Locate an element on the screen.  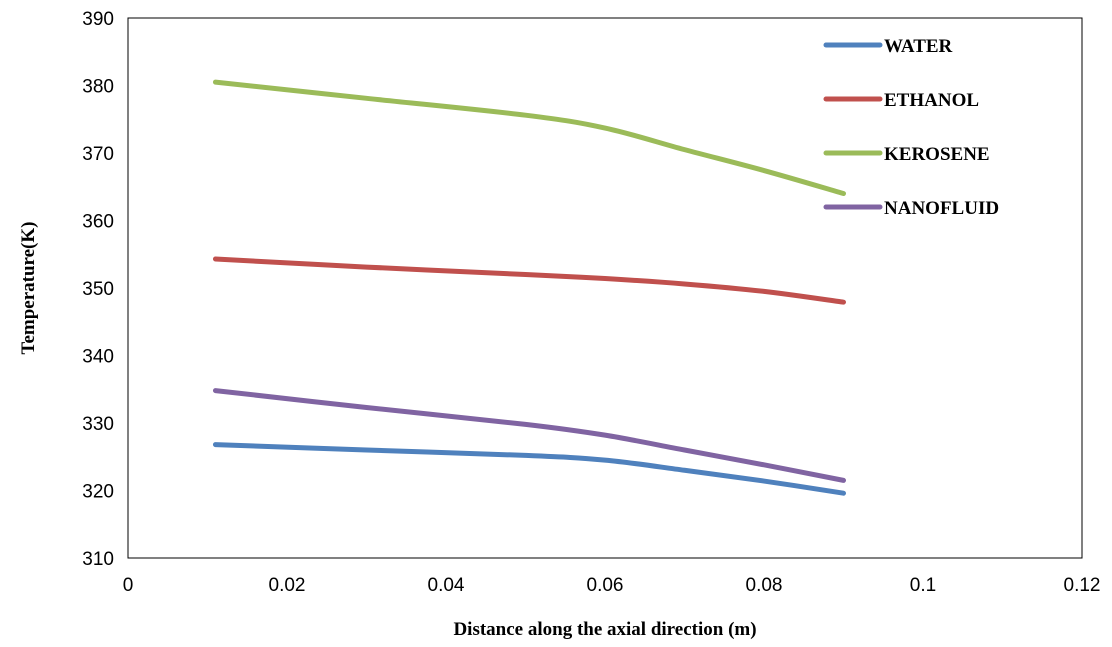
x-tick-label: 0.04 is located at coordinates (446, 585).